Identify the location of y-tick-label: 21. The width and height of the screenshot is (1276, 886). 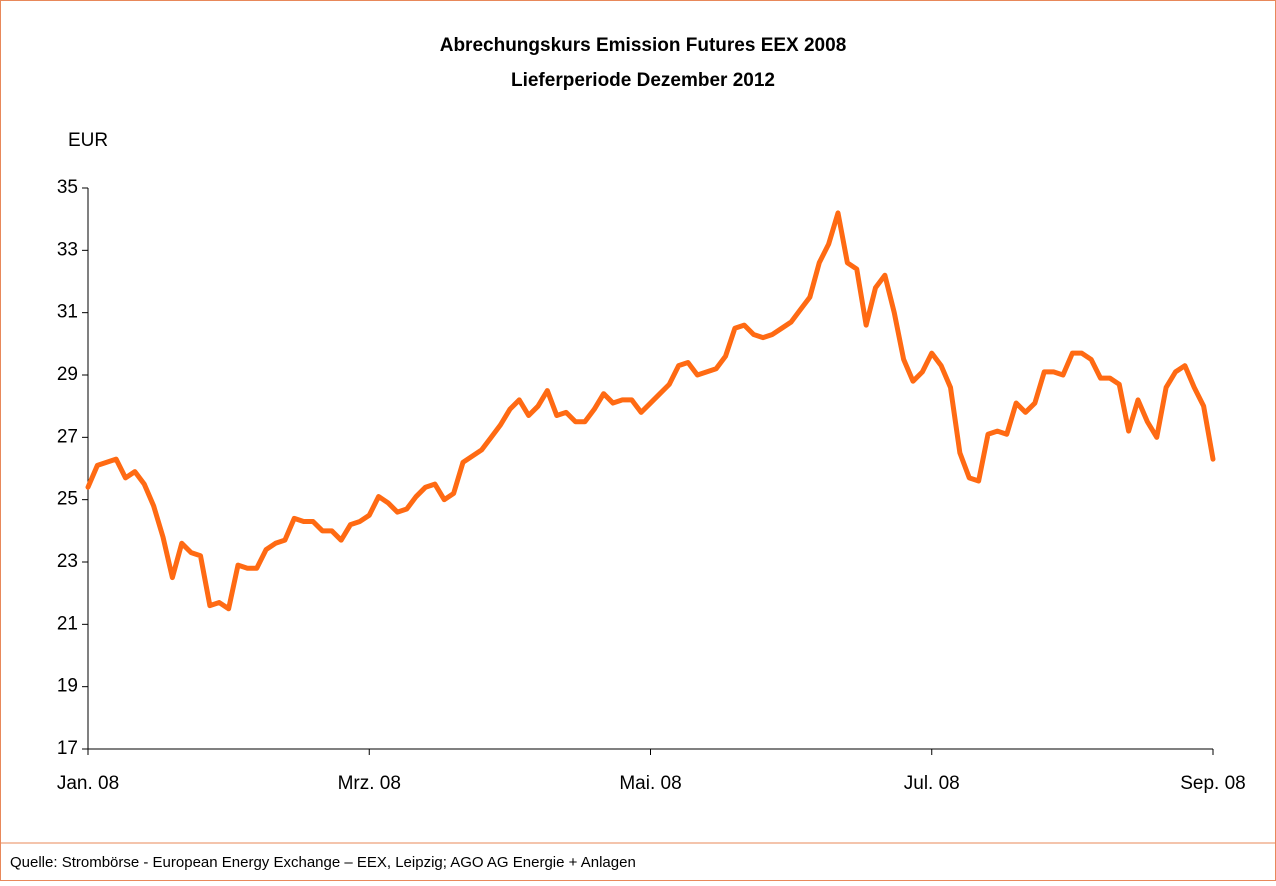
(67, 623).